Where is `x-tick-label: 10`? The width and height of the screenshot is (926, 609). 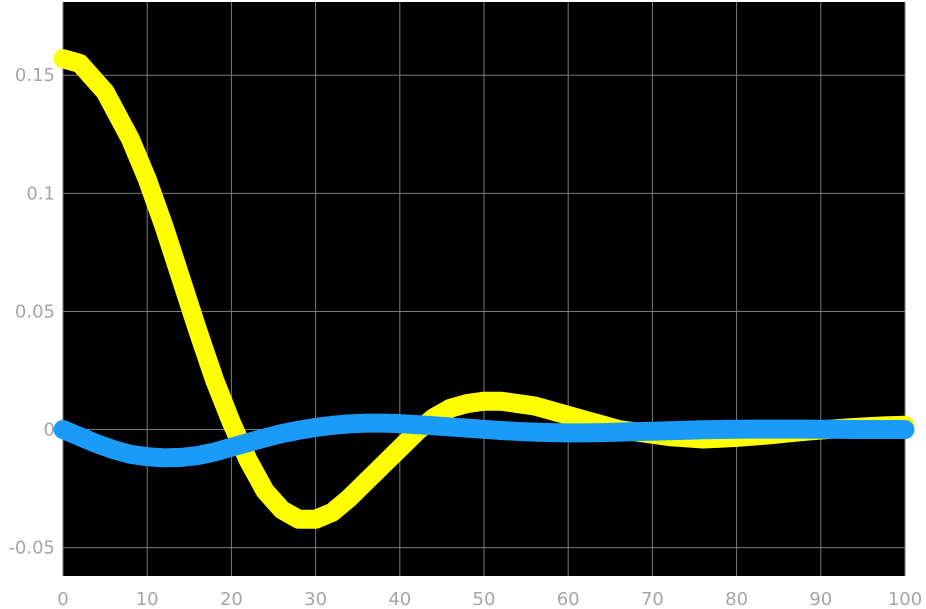
x-tick-label: 10 is located at coordinates (147, 599).